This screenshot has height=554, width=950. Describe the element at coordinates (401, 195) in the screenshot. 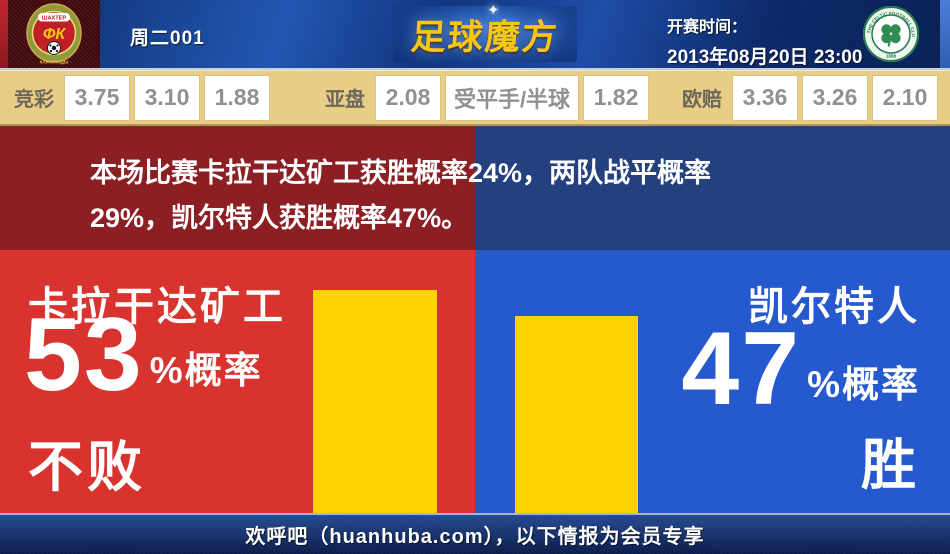

I see `summary-text: 本场比赛卡拉干达矿工获胜概率24%，两队战平概率29%，凯尔特人获胜概率47%。` at that location.